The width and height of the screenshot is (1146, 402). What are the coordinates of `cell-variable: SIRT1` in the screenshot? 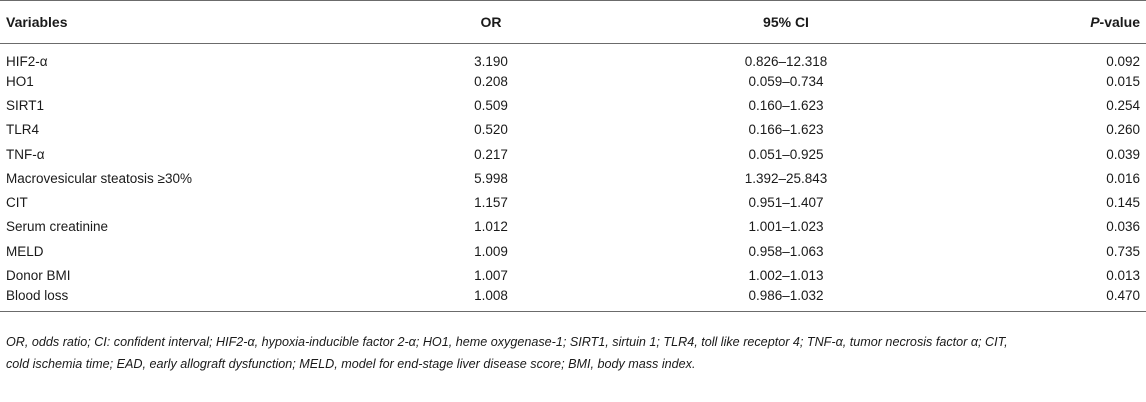 It's located at (25, 105).